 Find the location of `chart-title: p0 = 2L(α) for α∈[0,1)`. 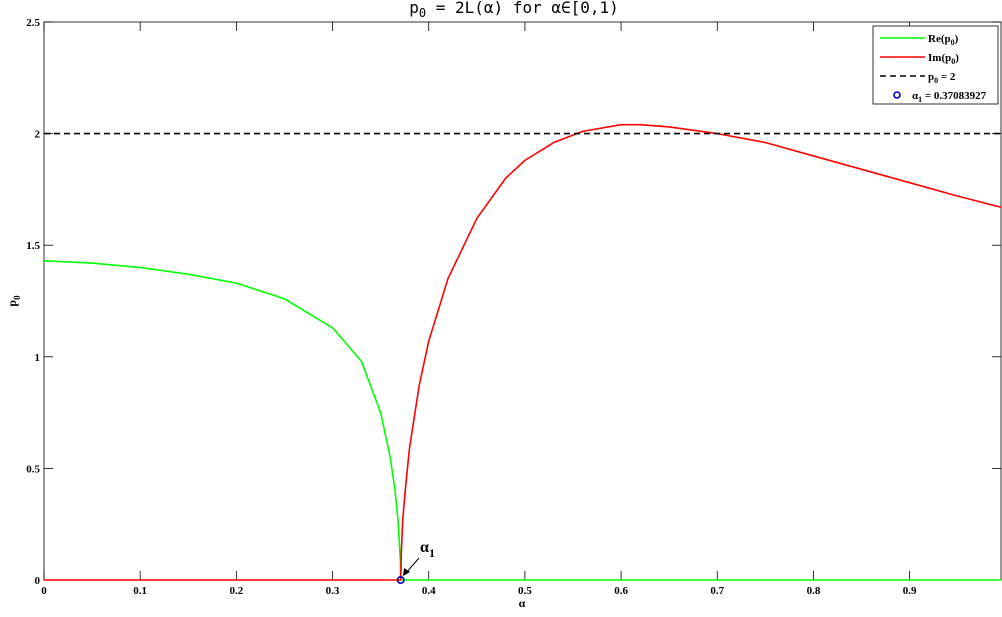

chart-title: p0 = 2L(α) for α∈[0,1) is located at coordinates (514, 10).